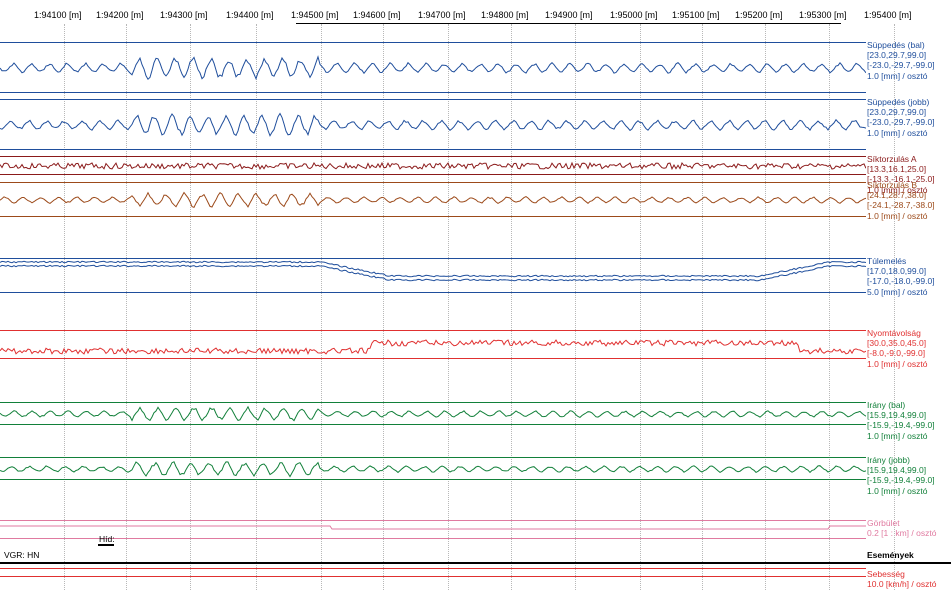 Image resolution: width=951 pixels, height=590 pixels. Describe the element at coordinates (902, 533) in the screenshot. I see `gorbulet-label-line: 0.2 [1 : km] / osztó` at that location.